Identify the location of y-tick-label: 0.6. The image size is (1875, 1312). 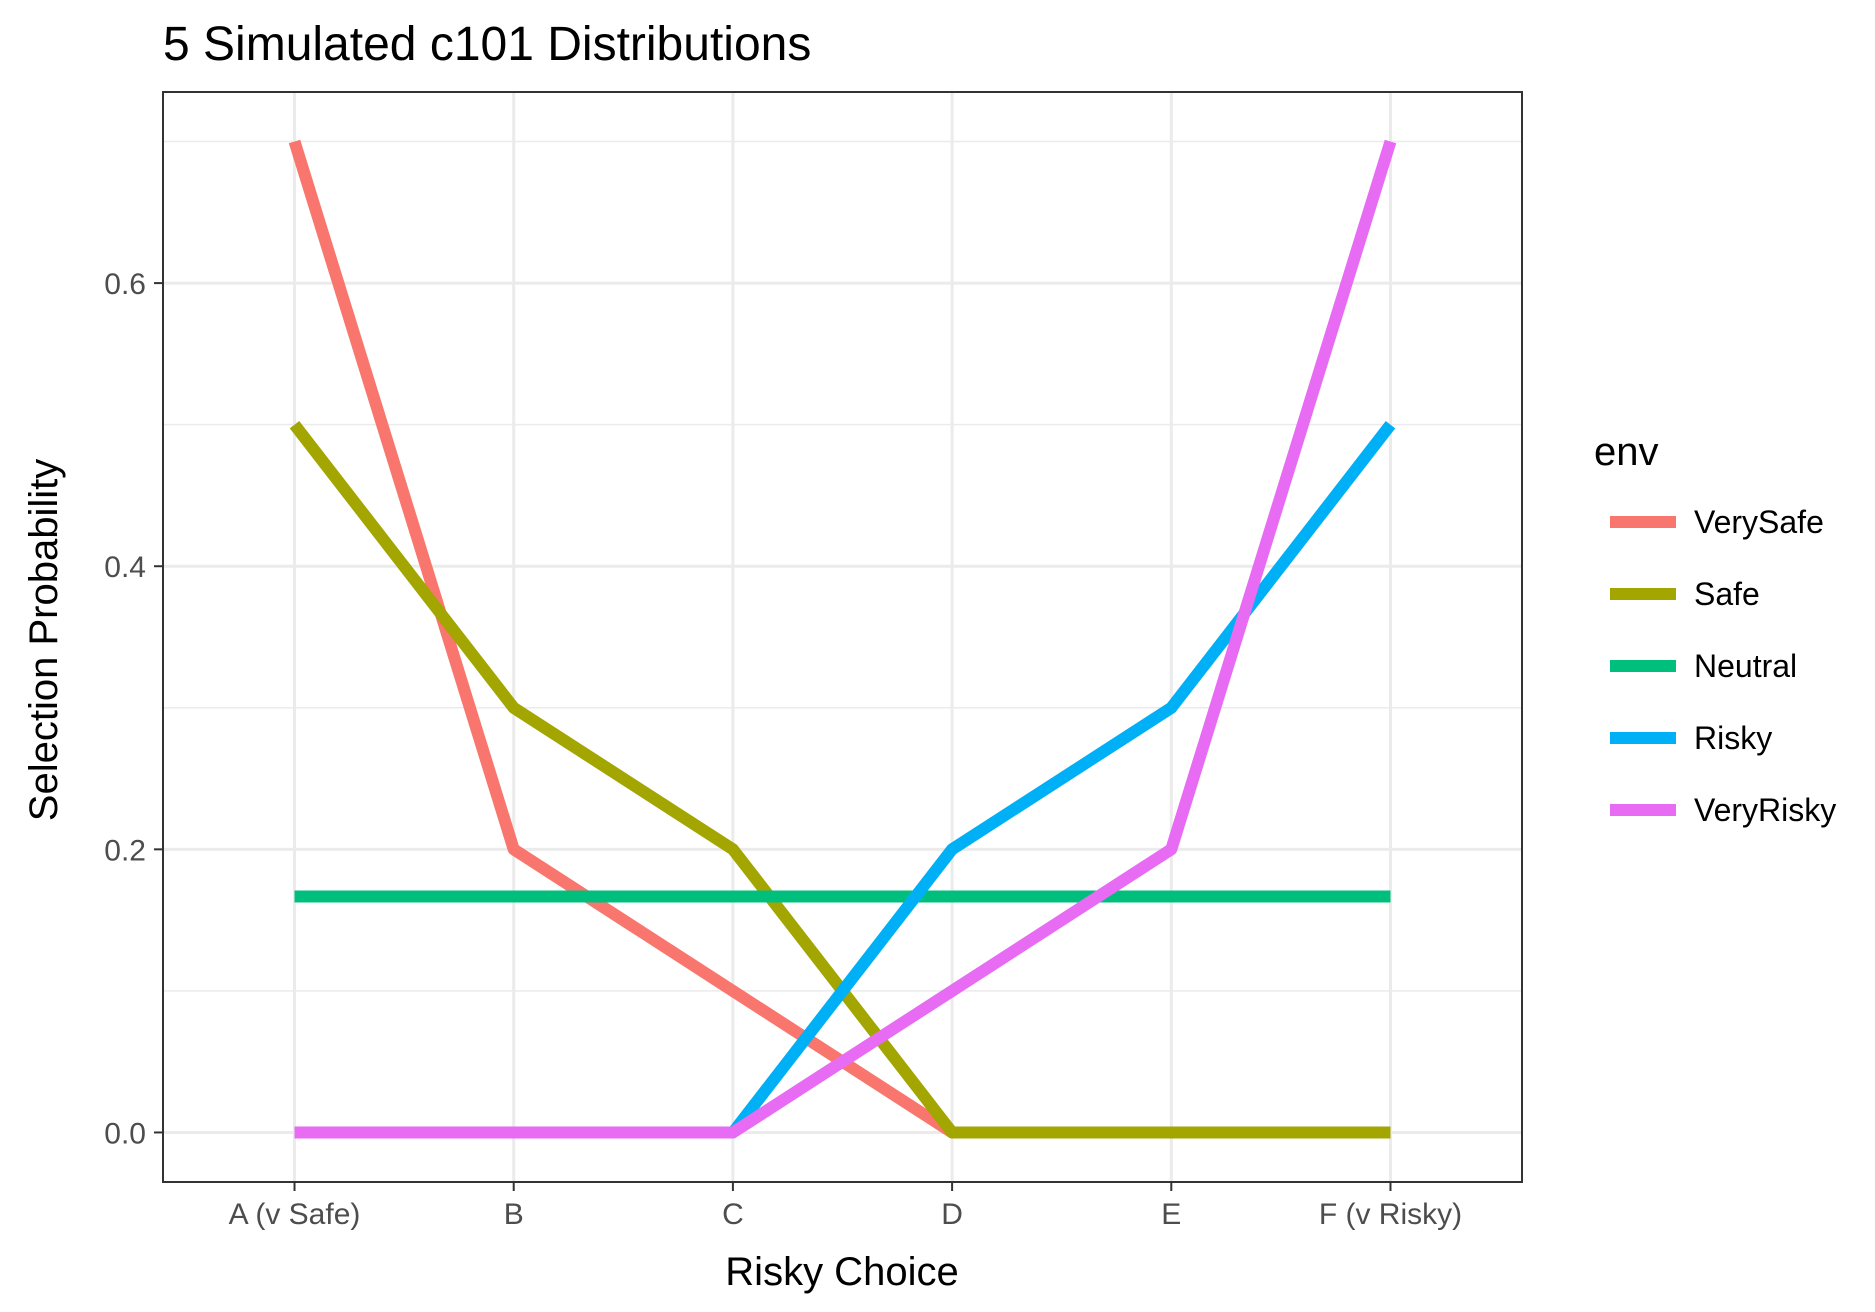
(125, 284).